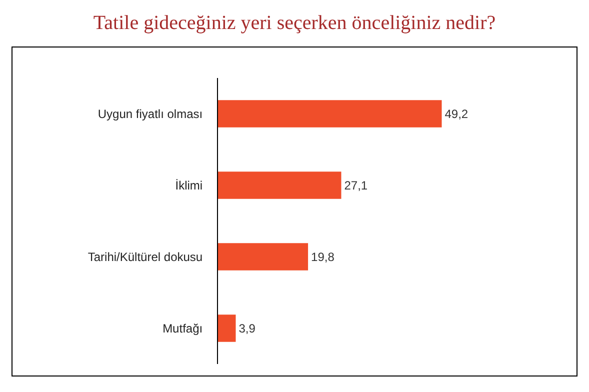  I want to click on data-label: 49,2, so click(456, 113).